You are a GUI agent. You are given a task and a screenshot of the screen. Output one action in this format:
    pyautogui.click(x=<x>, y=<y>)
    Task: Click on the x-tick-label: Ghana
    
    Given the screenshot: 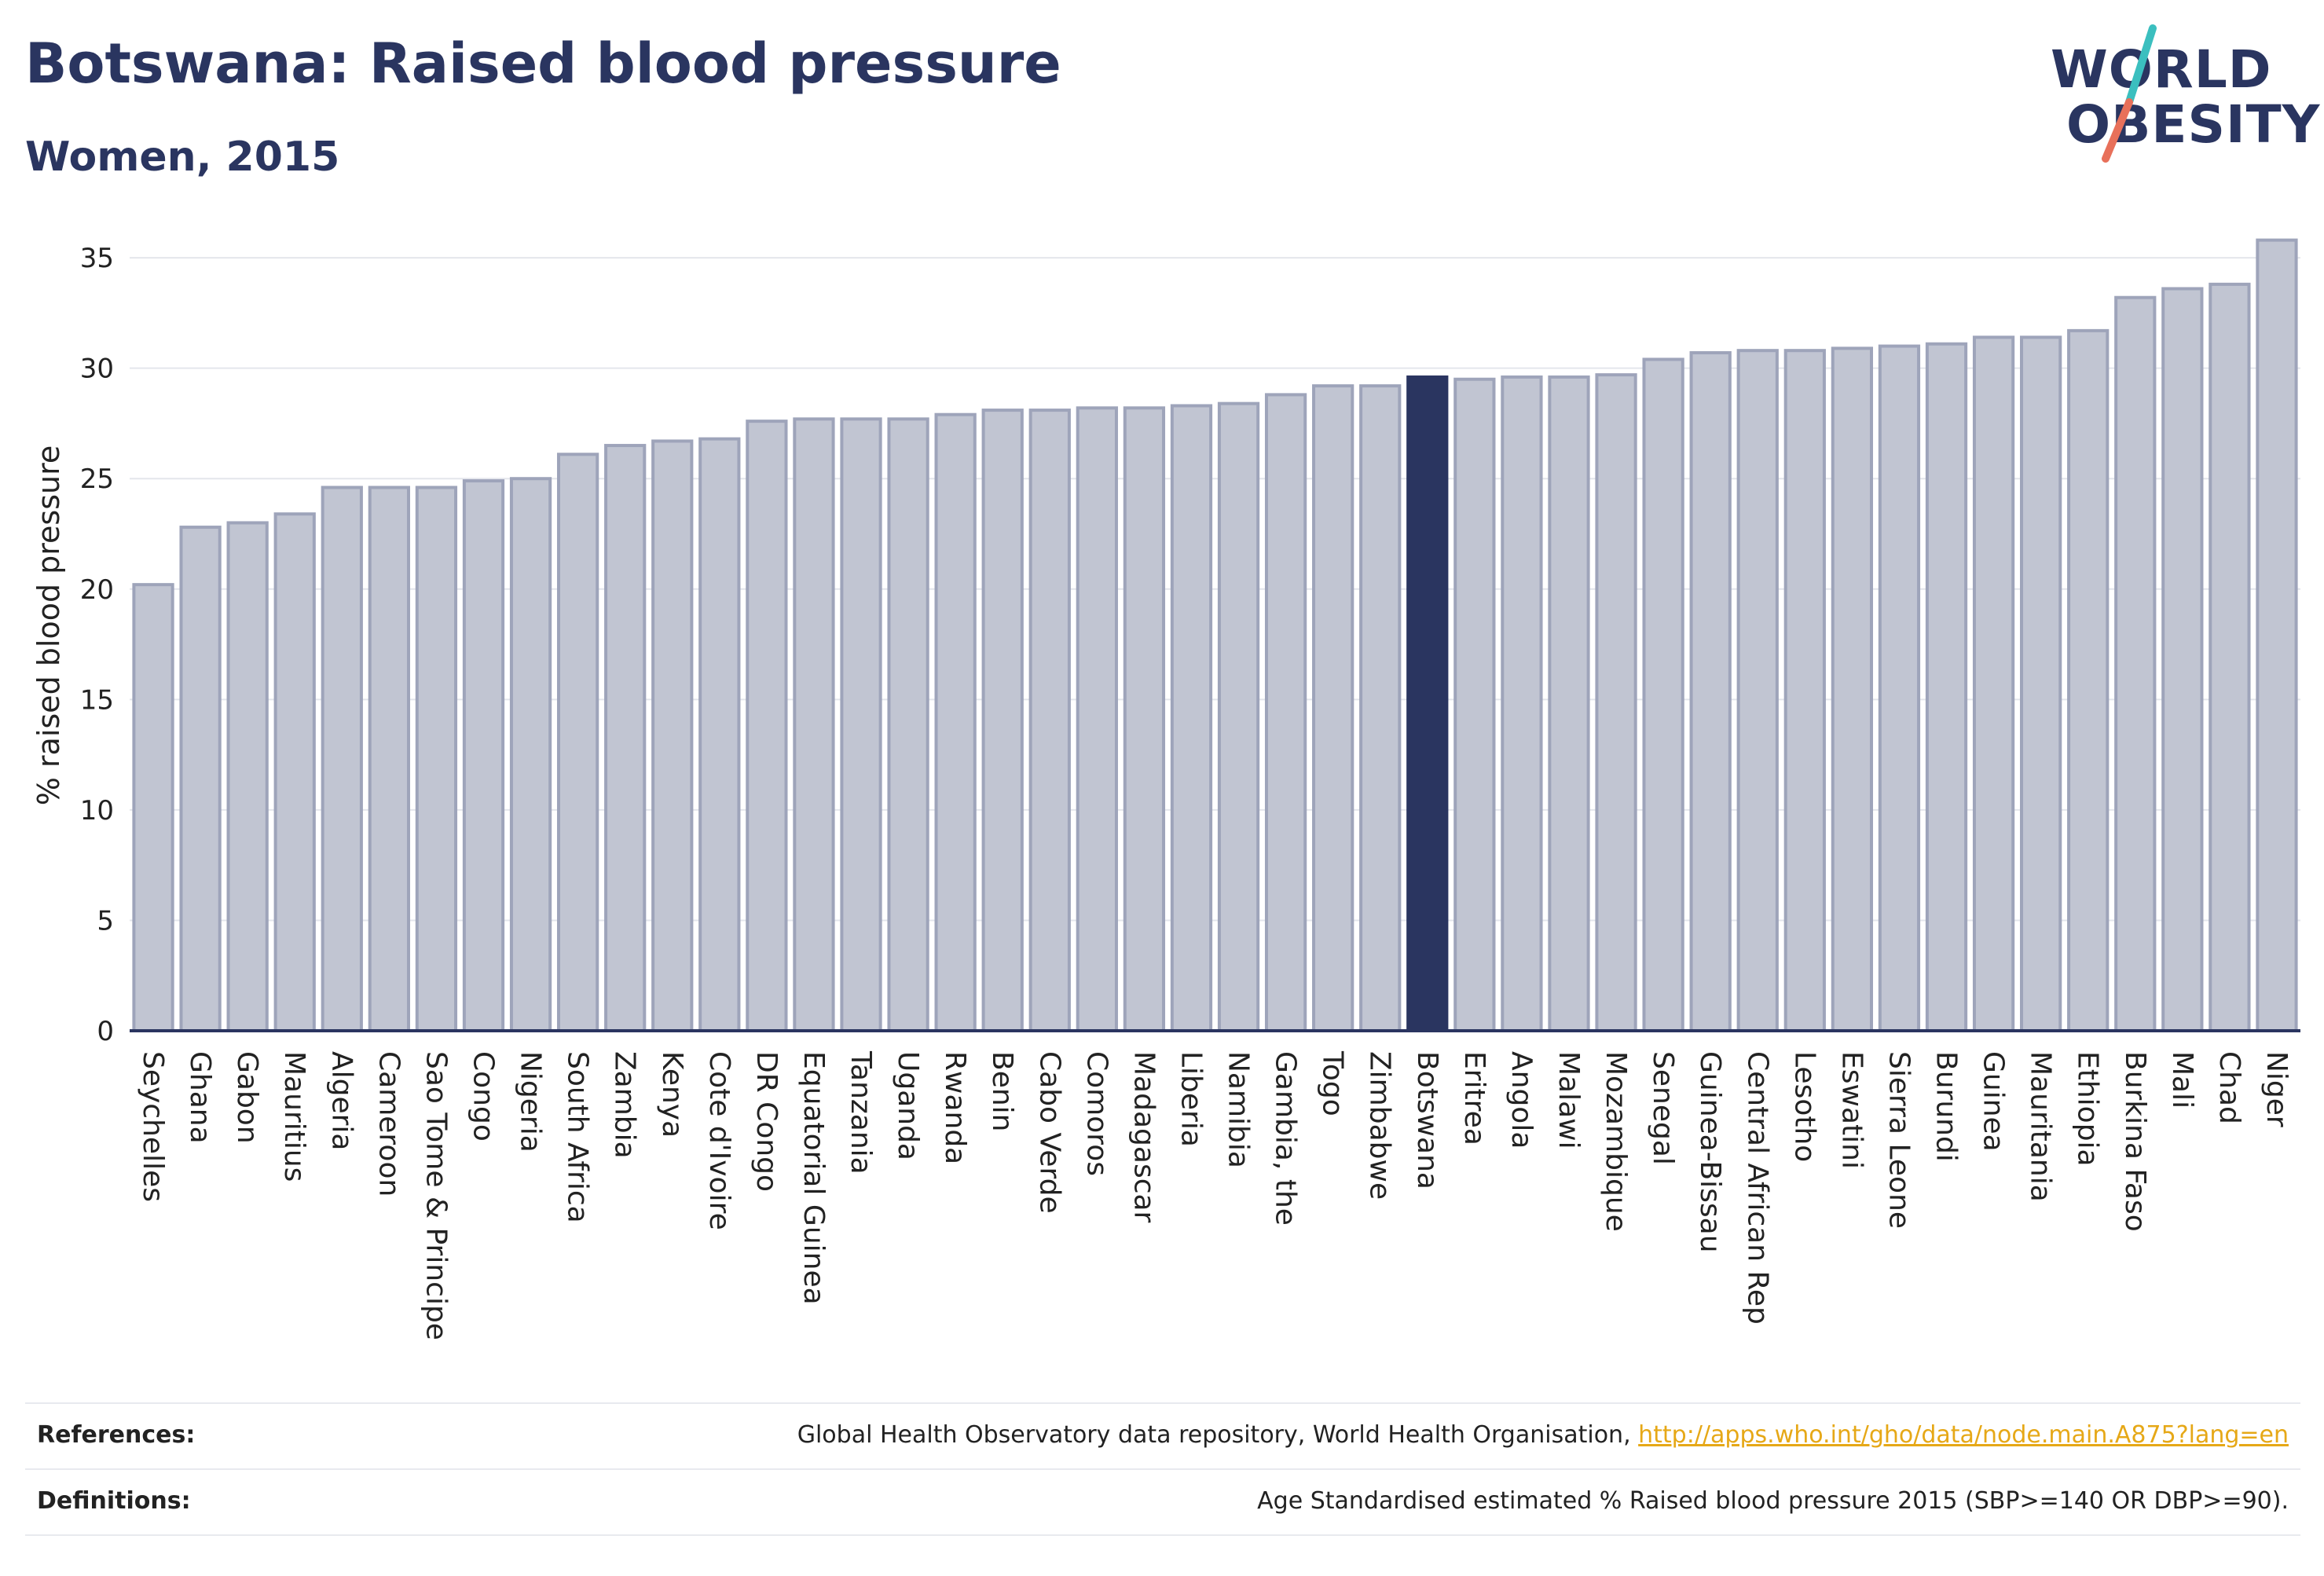 What is the action you would take?
    pyautogui.click(x=200, y=1097)
    